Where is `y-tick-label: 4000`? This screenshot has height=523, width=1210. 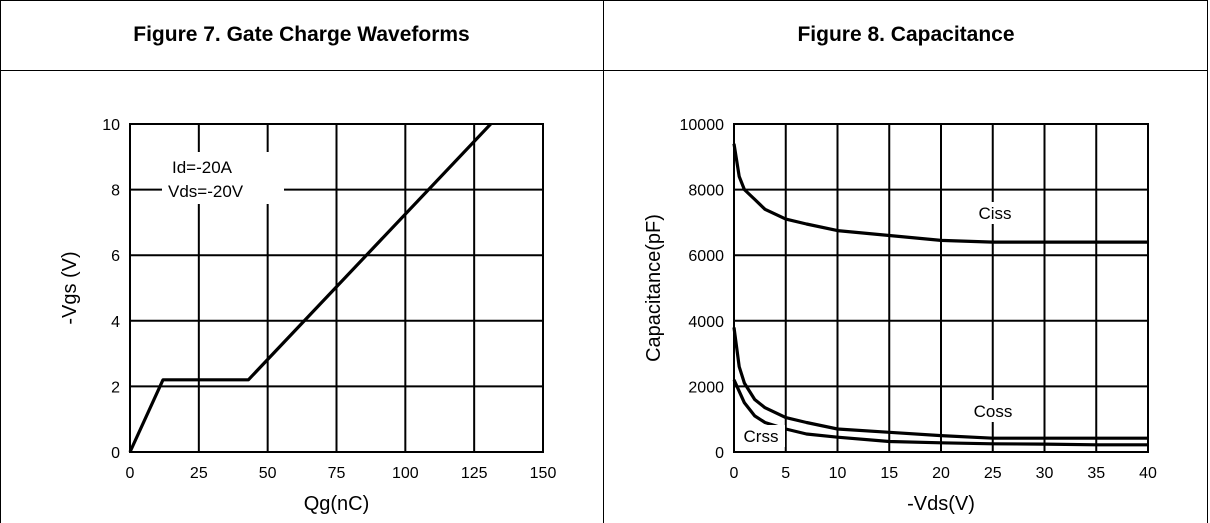 y-tick-label: 4000 is located at coordinates (706, 322).